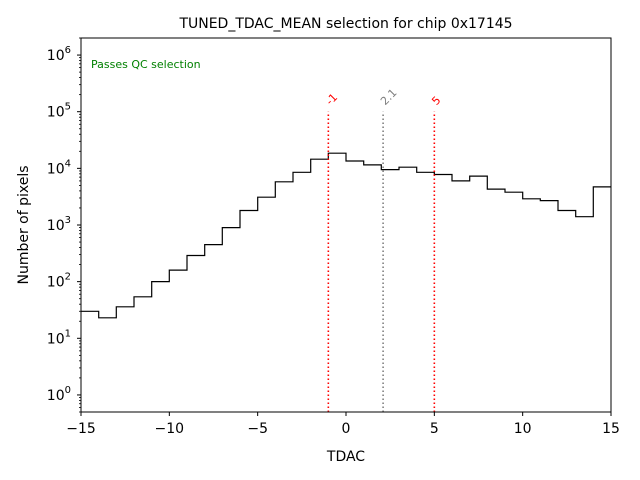 The width and height of the screenshot is (640, 480). Describe the element at coordinates (59, 54) in the screenshot. I see `y-tick-label: 10⁶` at that location.